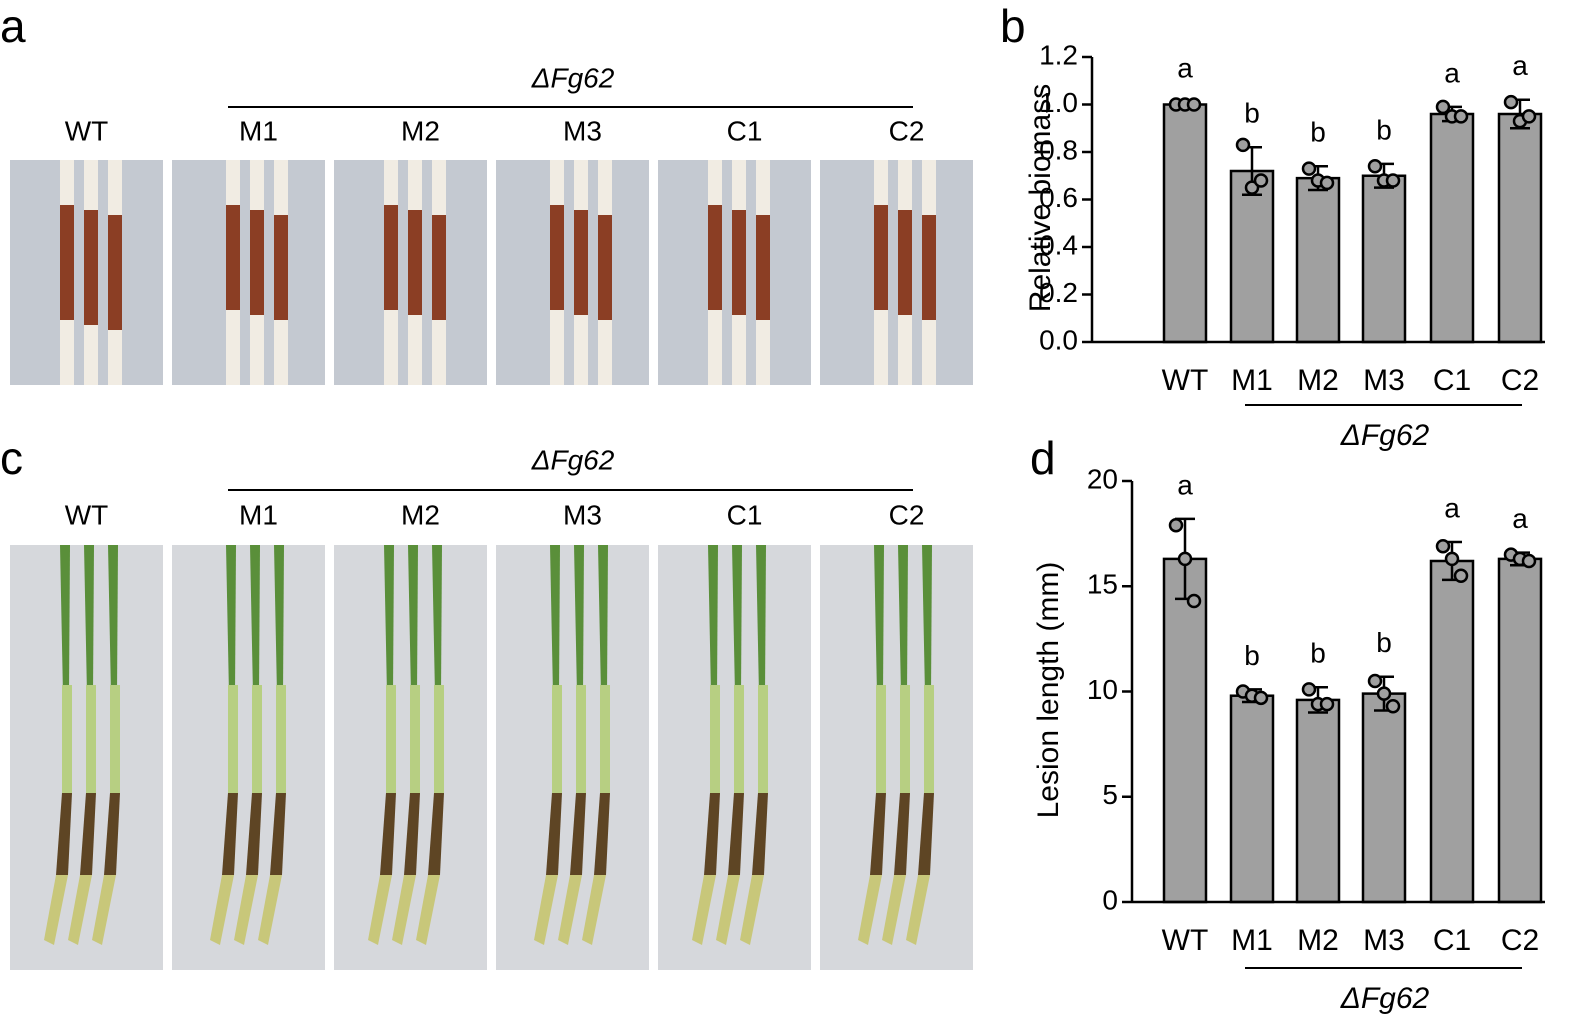 The height and width of the screenshot is (1036, 1594). What do you see at coordinates (1058, 54) in the screenshot?
I see `y-tick-label: 1.2` at bounding box center [1058, 54].